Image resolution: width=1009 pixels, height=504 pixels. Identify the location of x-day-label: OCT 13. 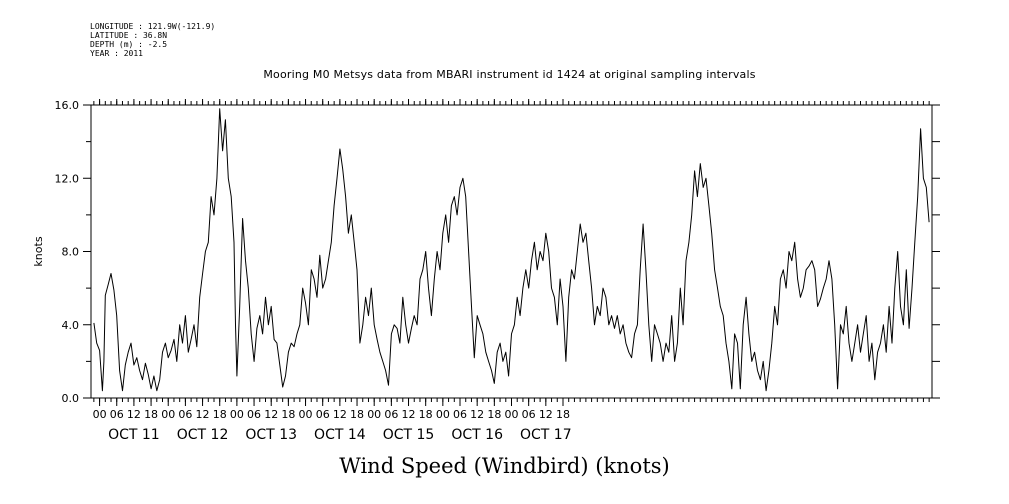
(271, 435).